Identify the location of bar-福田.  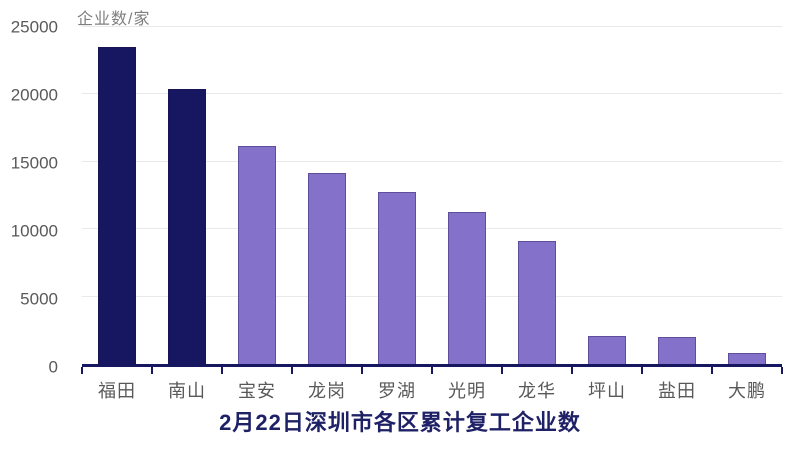
(117, 205).